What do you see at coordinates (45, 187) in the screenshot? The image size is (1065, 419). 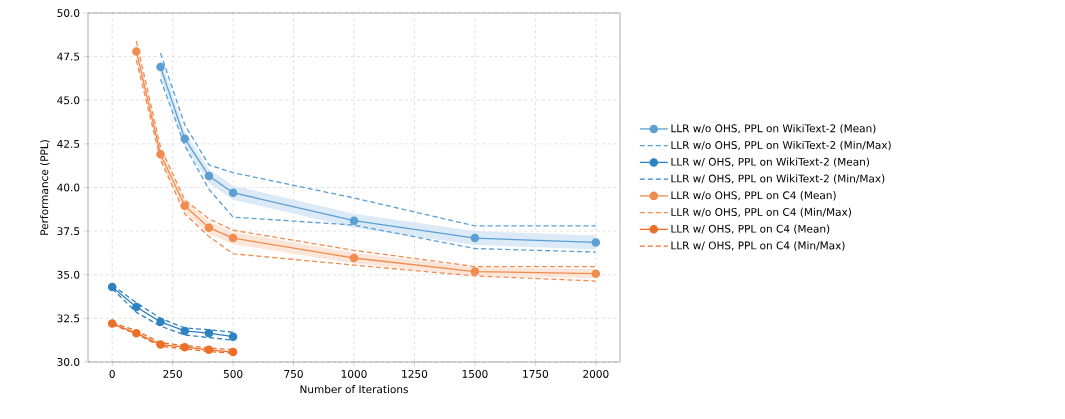 I see `y-axis-title: Performance (PPL)` at bounding box center [45, 187].